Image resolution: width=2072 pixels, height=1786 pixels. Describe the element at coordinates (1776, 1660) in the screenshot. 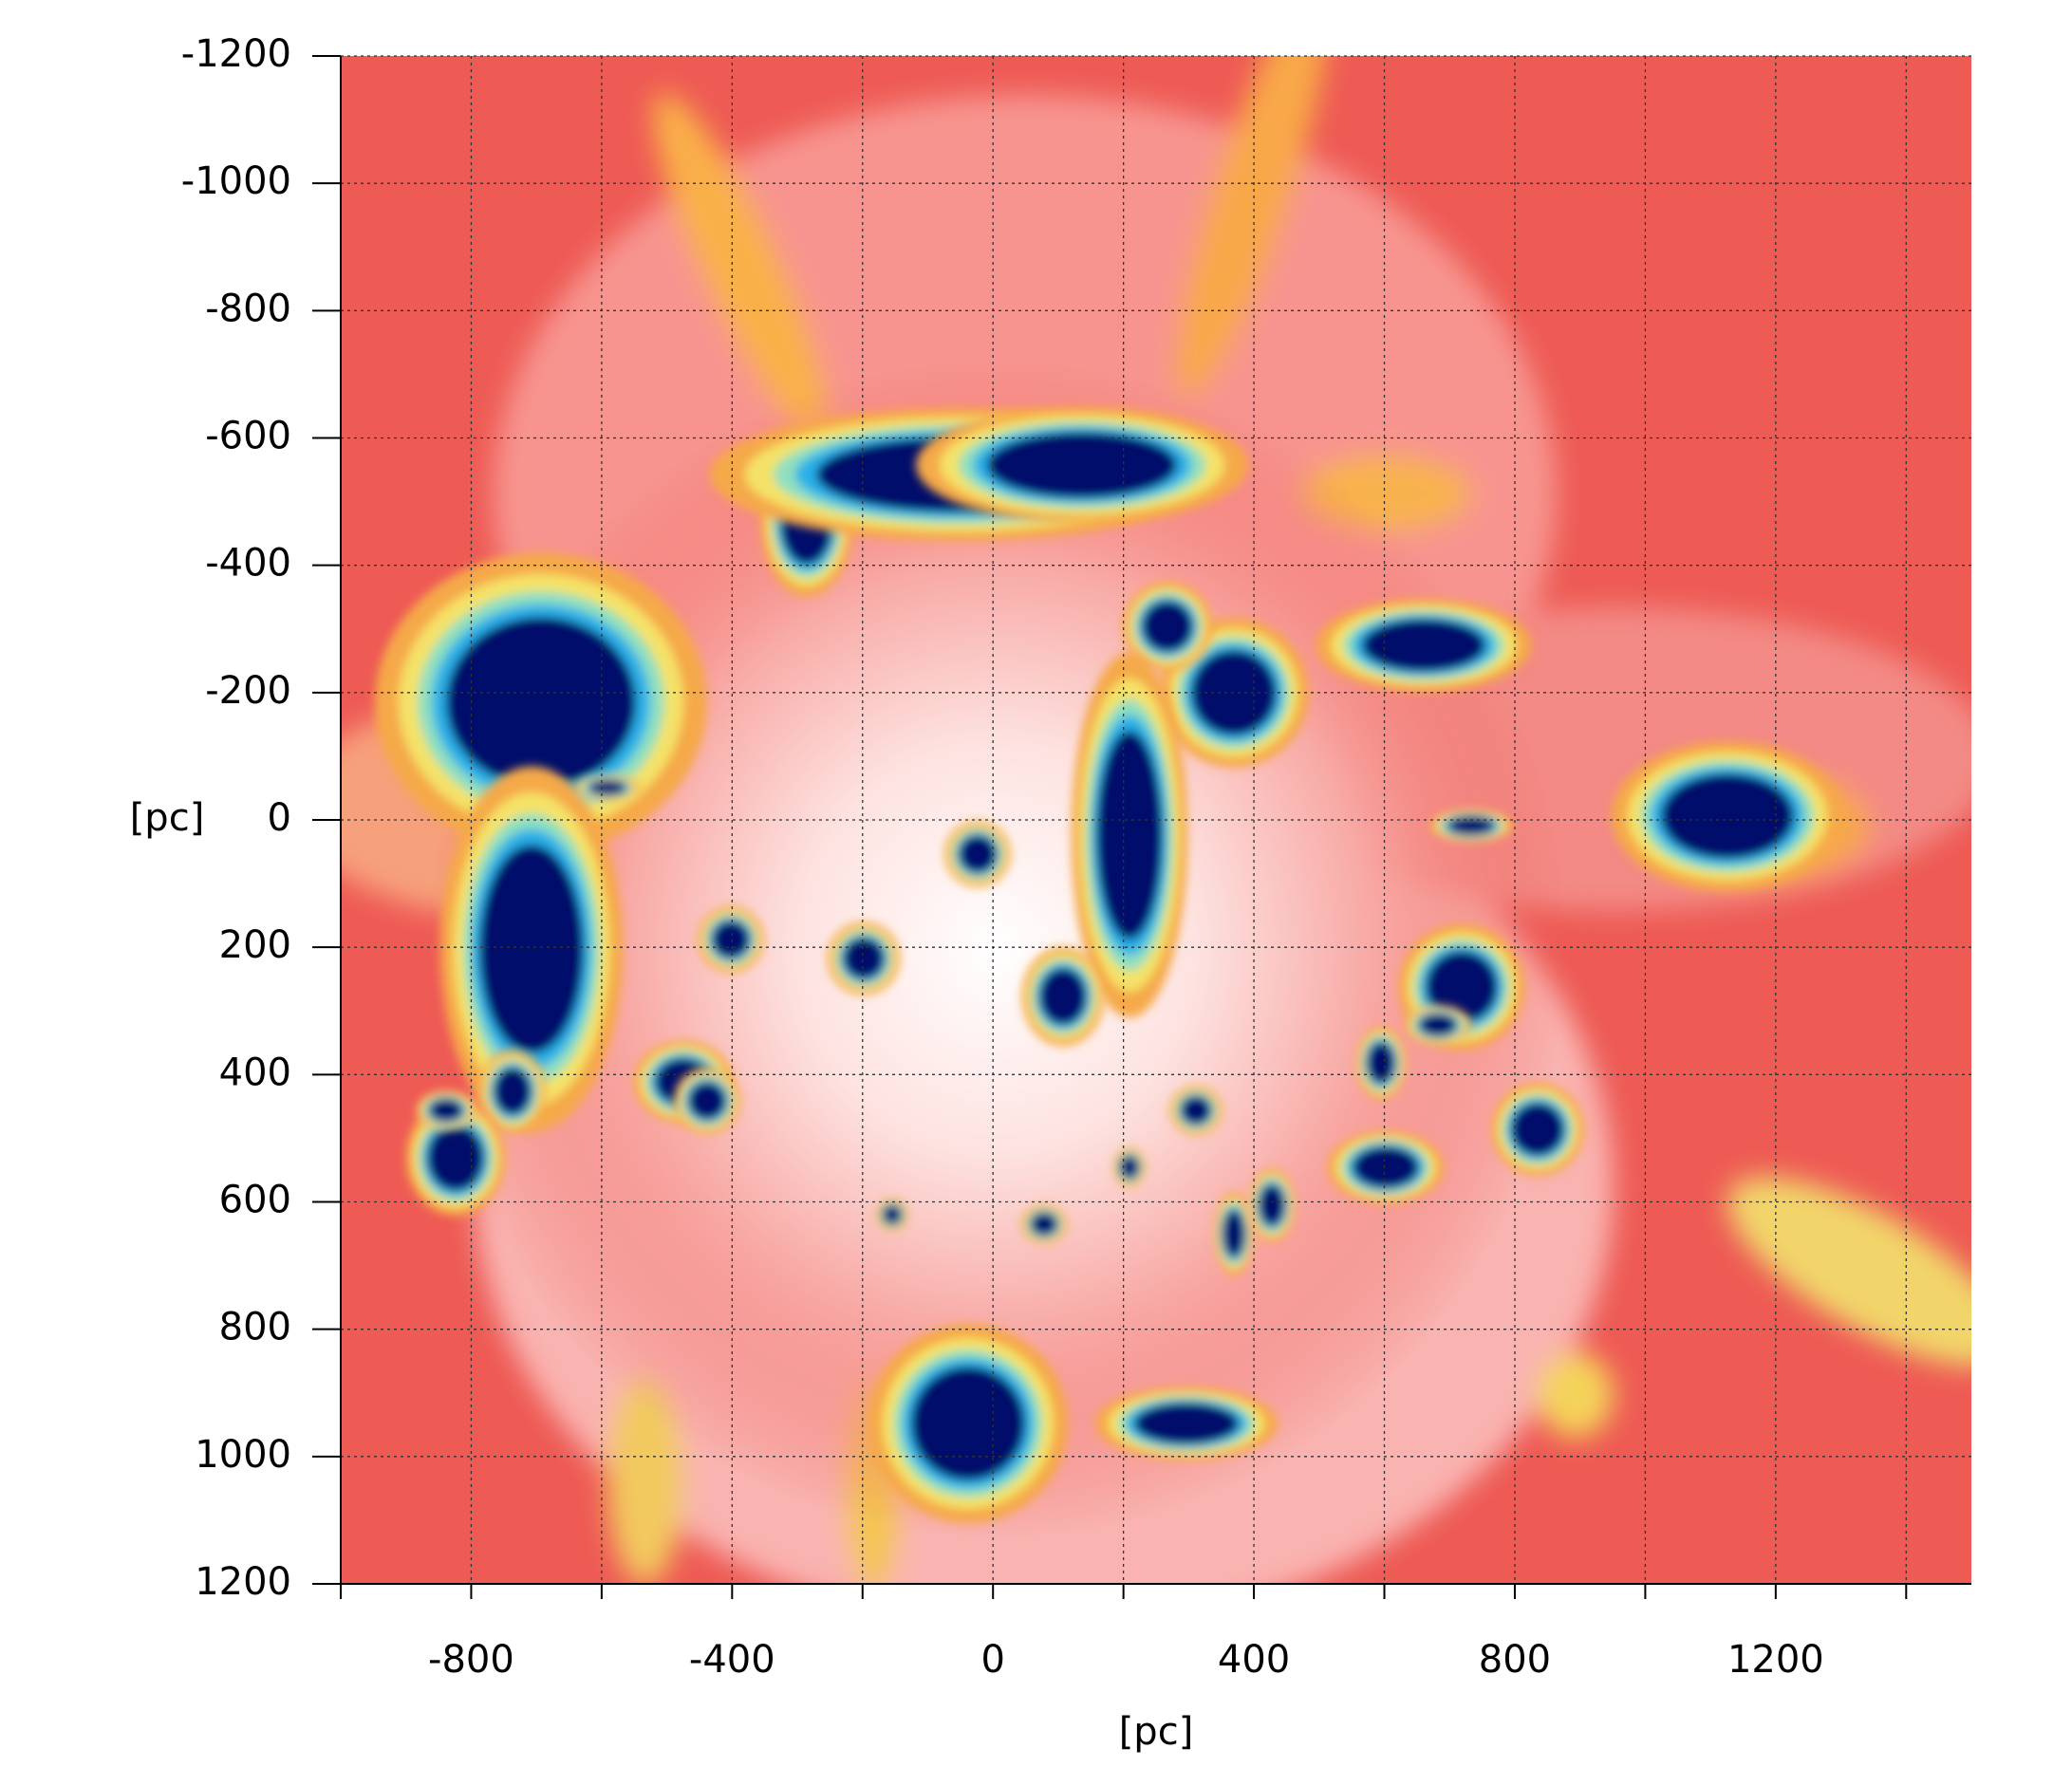

I see `x-tick-label: 1200` at that location.